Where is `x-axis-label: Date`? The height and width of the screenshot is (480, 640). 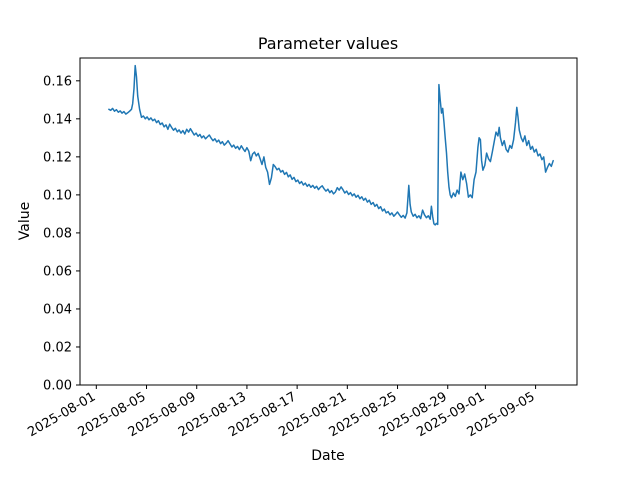
x-axis-label: Date is located at coordinates (328, 456).